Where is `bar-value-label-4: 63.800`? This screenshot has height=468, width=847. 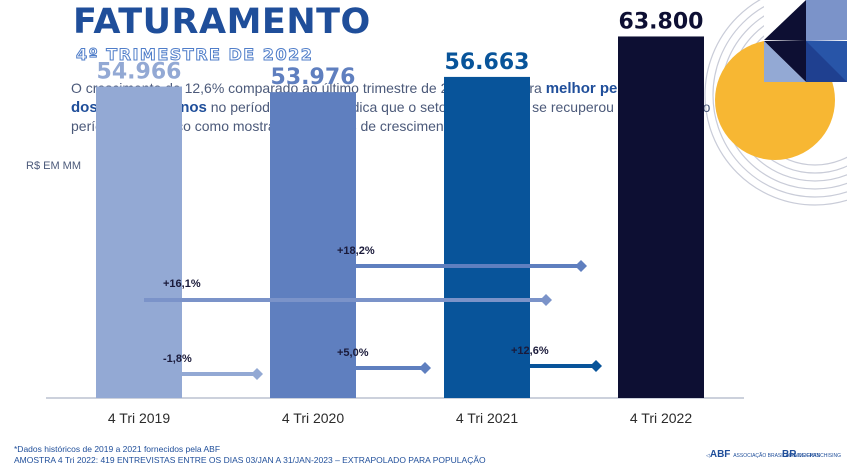 bar-value-label-4: 63.800 is located at coordinates (661, 21).